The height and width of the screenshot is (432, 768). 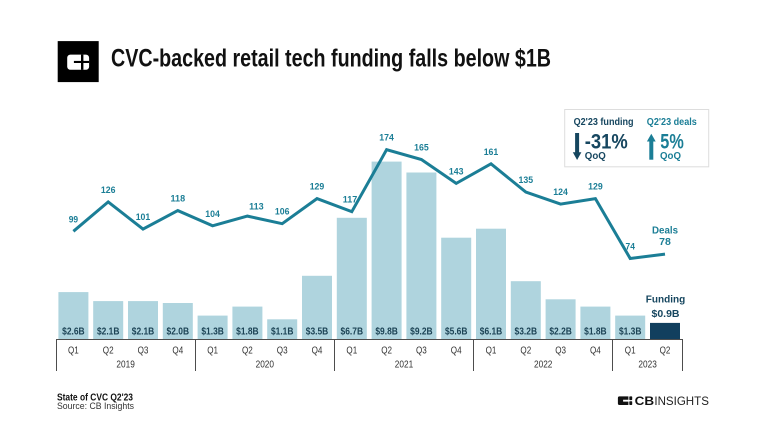 What do you see at coordinates (526, 331) in the screenshot?
I see `svg-text: $3.2B` at bounding box center [526, 331].